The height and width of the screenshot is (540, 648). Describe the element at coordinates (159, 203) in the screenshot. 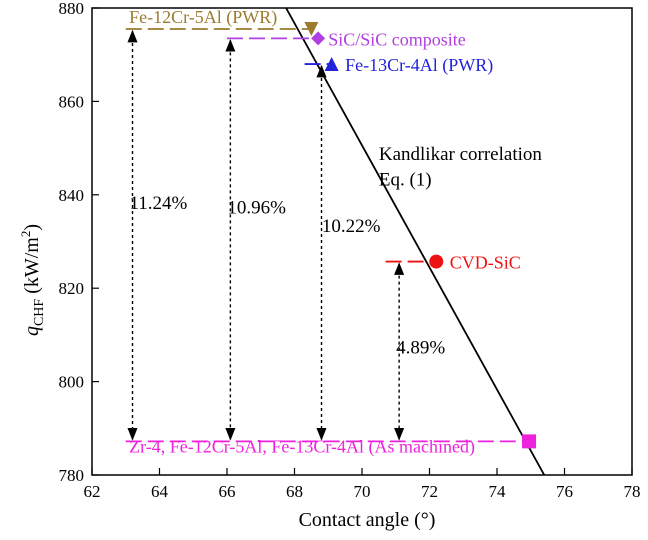

I see `percentage-label: 11.24%` at that location.